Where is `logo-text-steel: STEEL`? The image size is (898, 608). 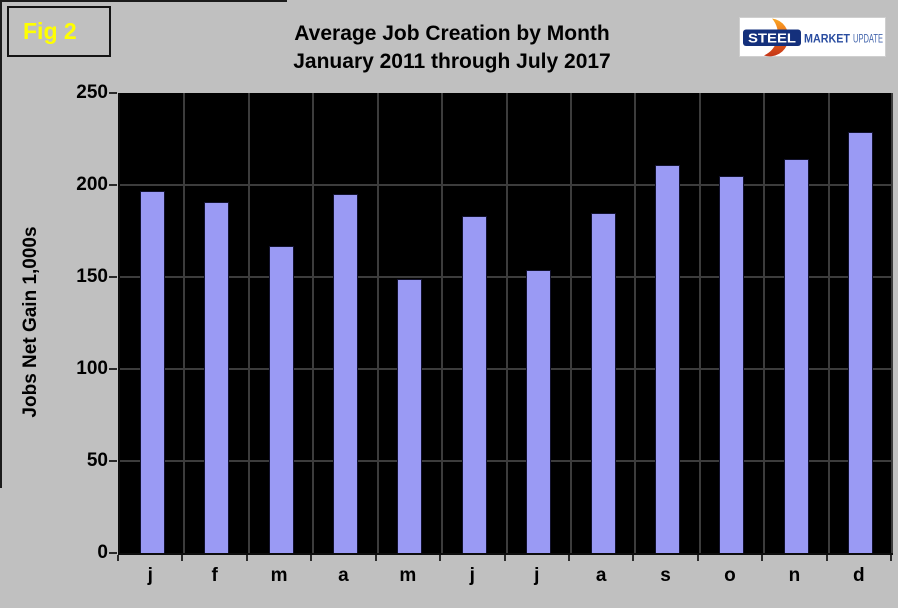 logo-text-steel: STEEL is located at coordinates (772, 39).